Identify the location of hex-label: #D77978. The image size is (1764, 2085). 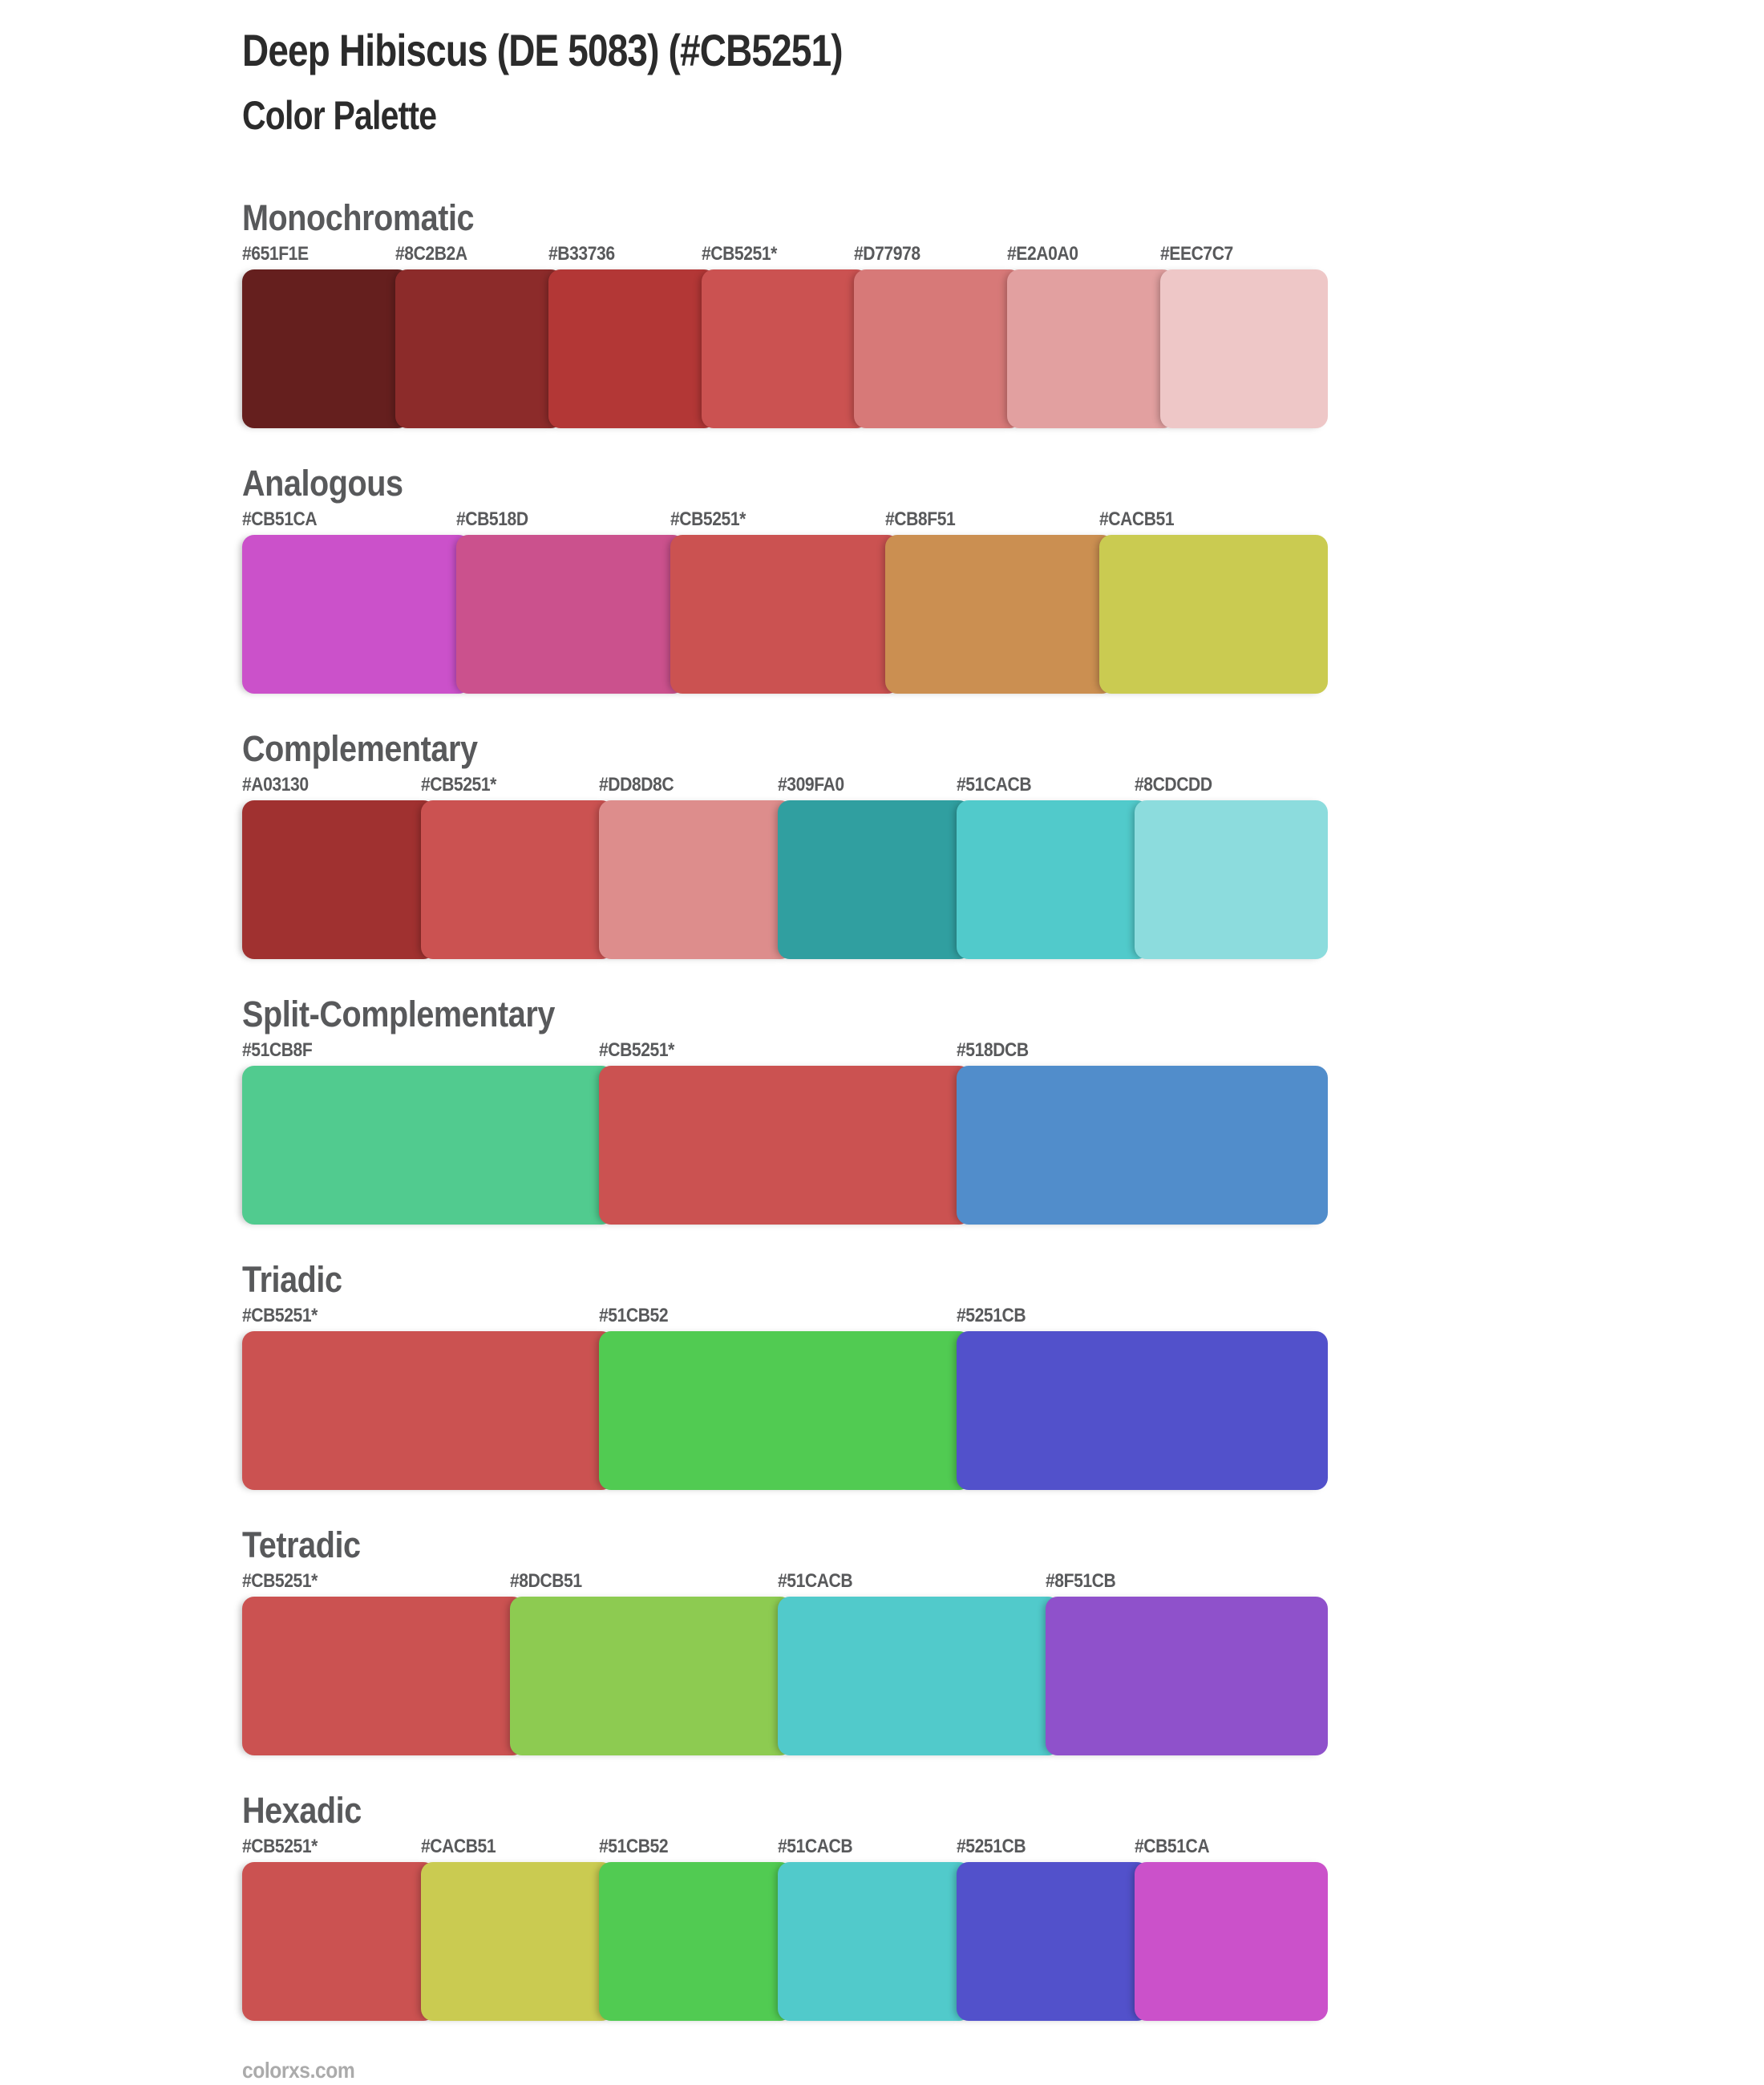
(938, 254).